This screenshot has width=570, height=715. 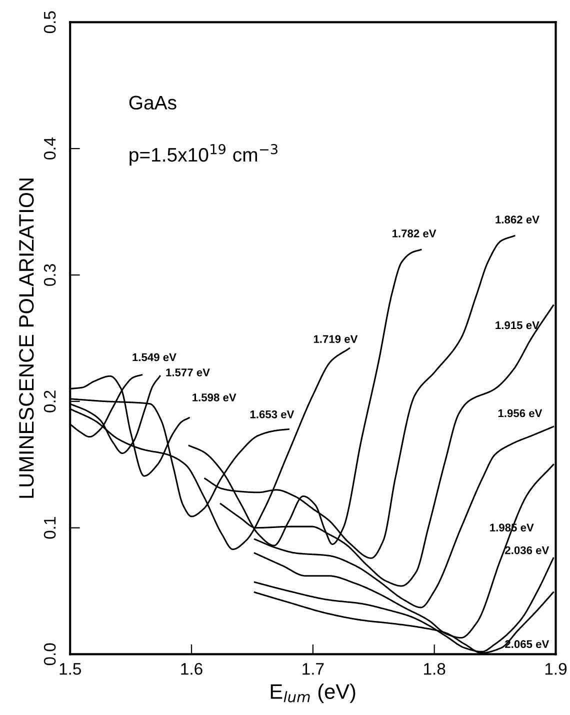 What do you see at coordinates (214, 398) in the screenshot?
I see `series-label: 1.598 eV` at bounding box center [214, 398].